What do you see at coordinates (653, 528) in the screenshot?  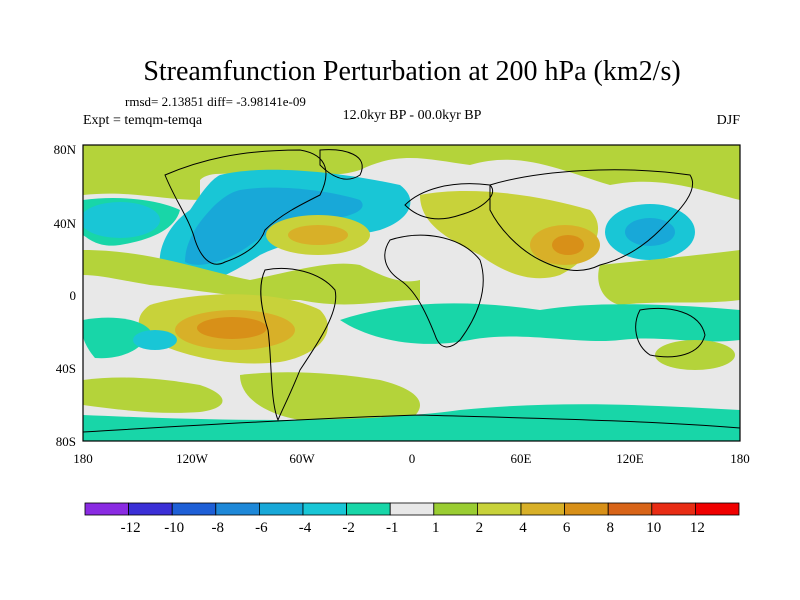 I see `colorbar-label: 10` at bounding box center [653, 528].